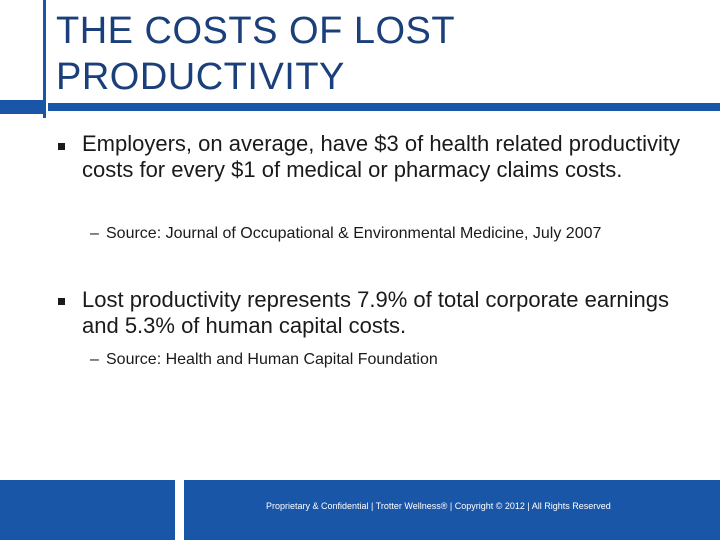  What do you see at coordinates (384, 107) in the screenshot?
I see `title-accent-bar-line` at bounding box center [384, 107].